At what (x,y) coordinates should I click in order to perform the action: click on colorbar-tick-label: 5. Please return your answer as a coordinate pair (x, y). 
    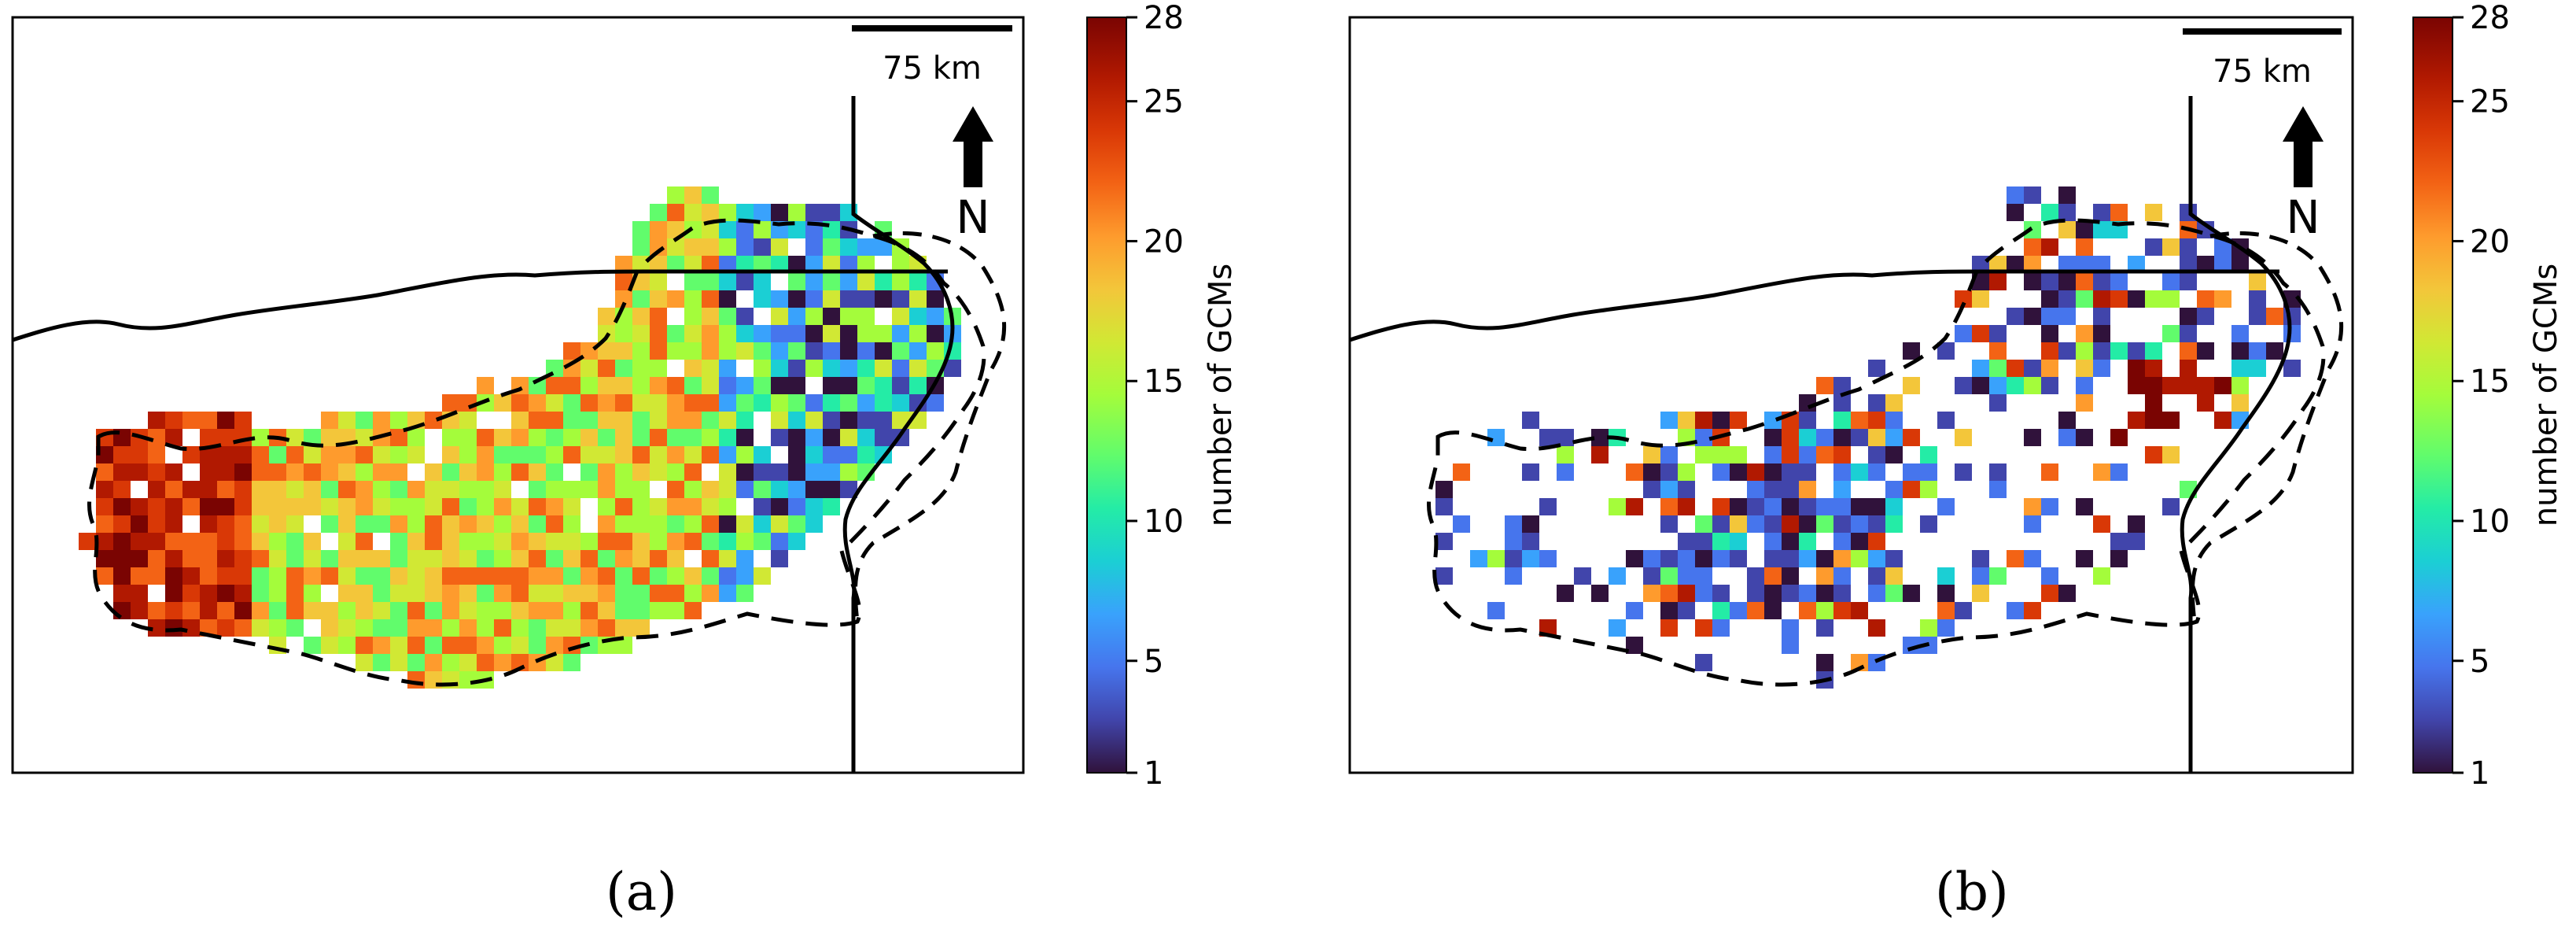
    Looking at the image, I should click on (2479, 662).